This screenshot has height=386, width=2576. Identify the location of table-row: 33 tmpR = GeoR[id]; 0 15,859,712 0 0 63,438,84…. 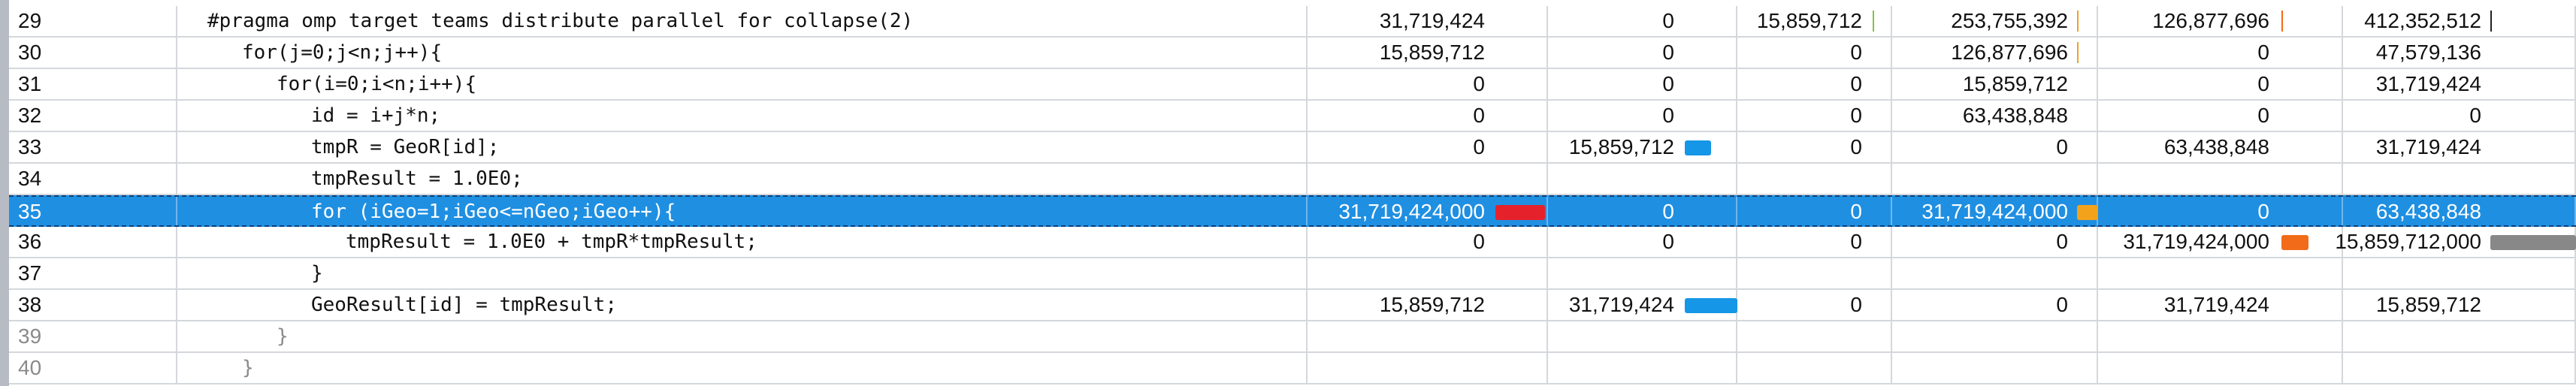
(1292, 148).